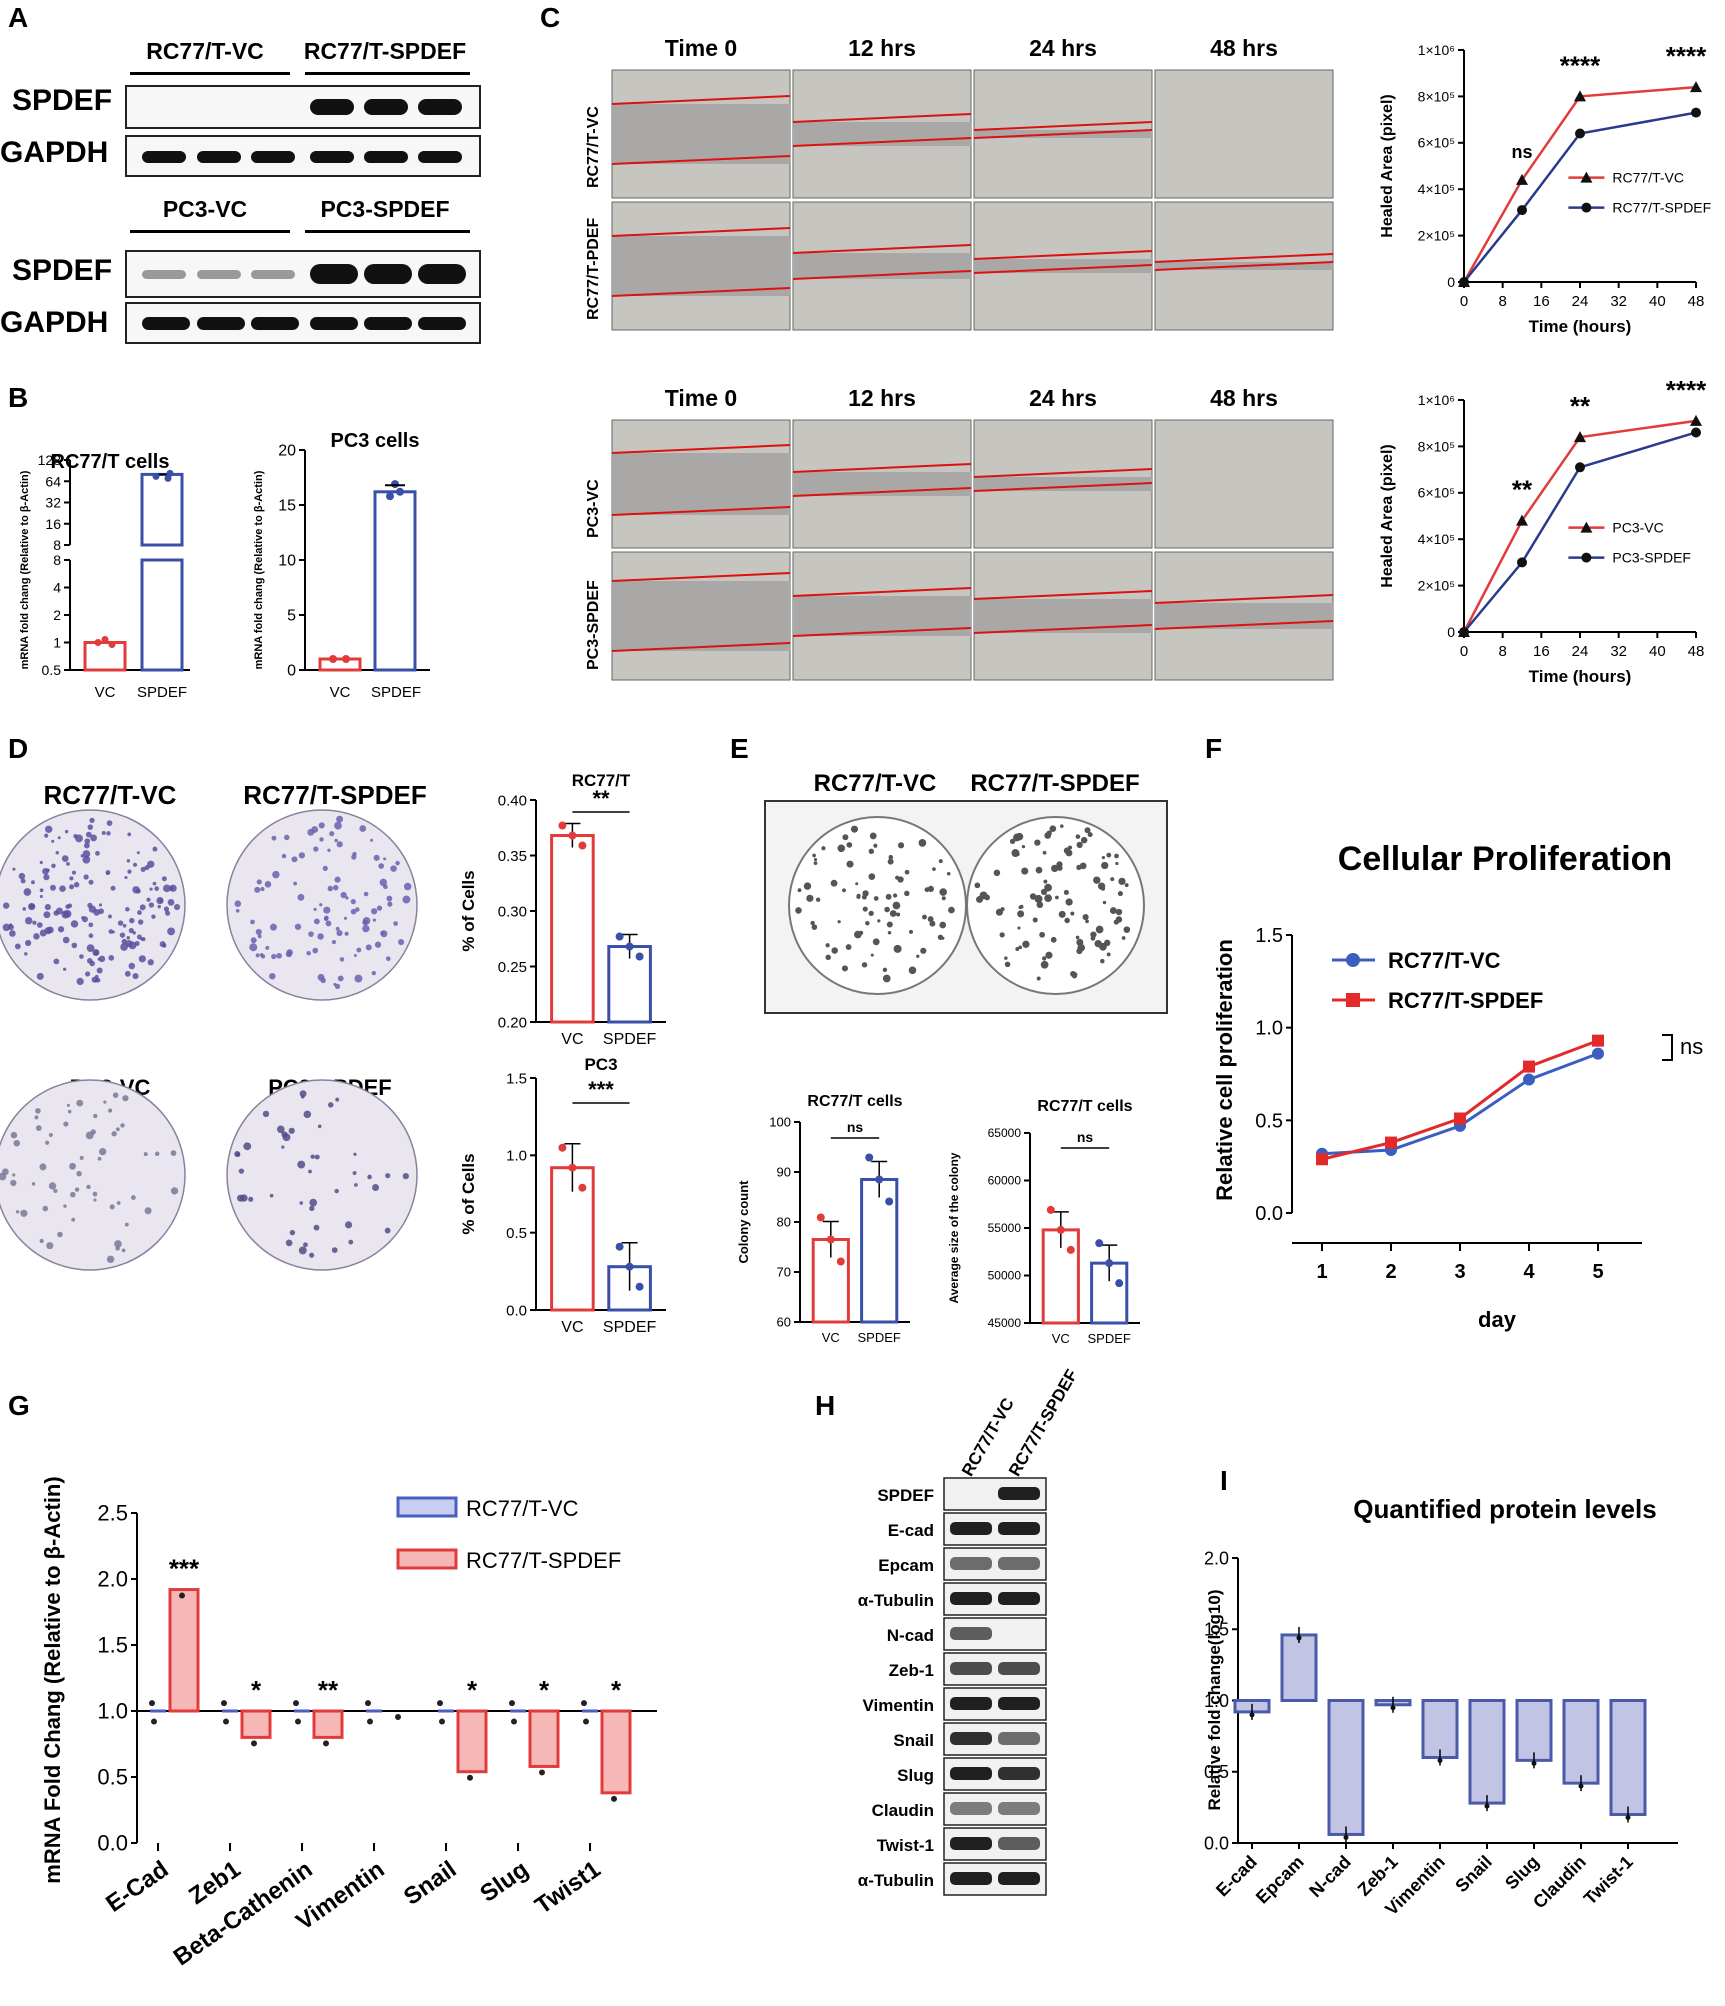 Image resolution: width=1725 pixels, height=2006 pixels. I want to click on blot-row-label: SPDEF, so click(62, 270).